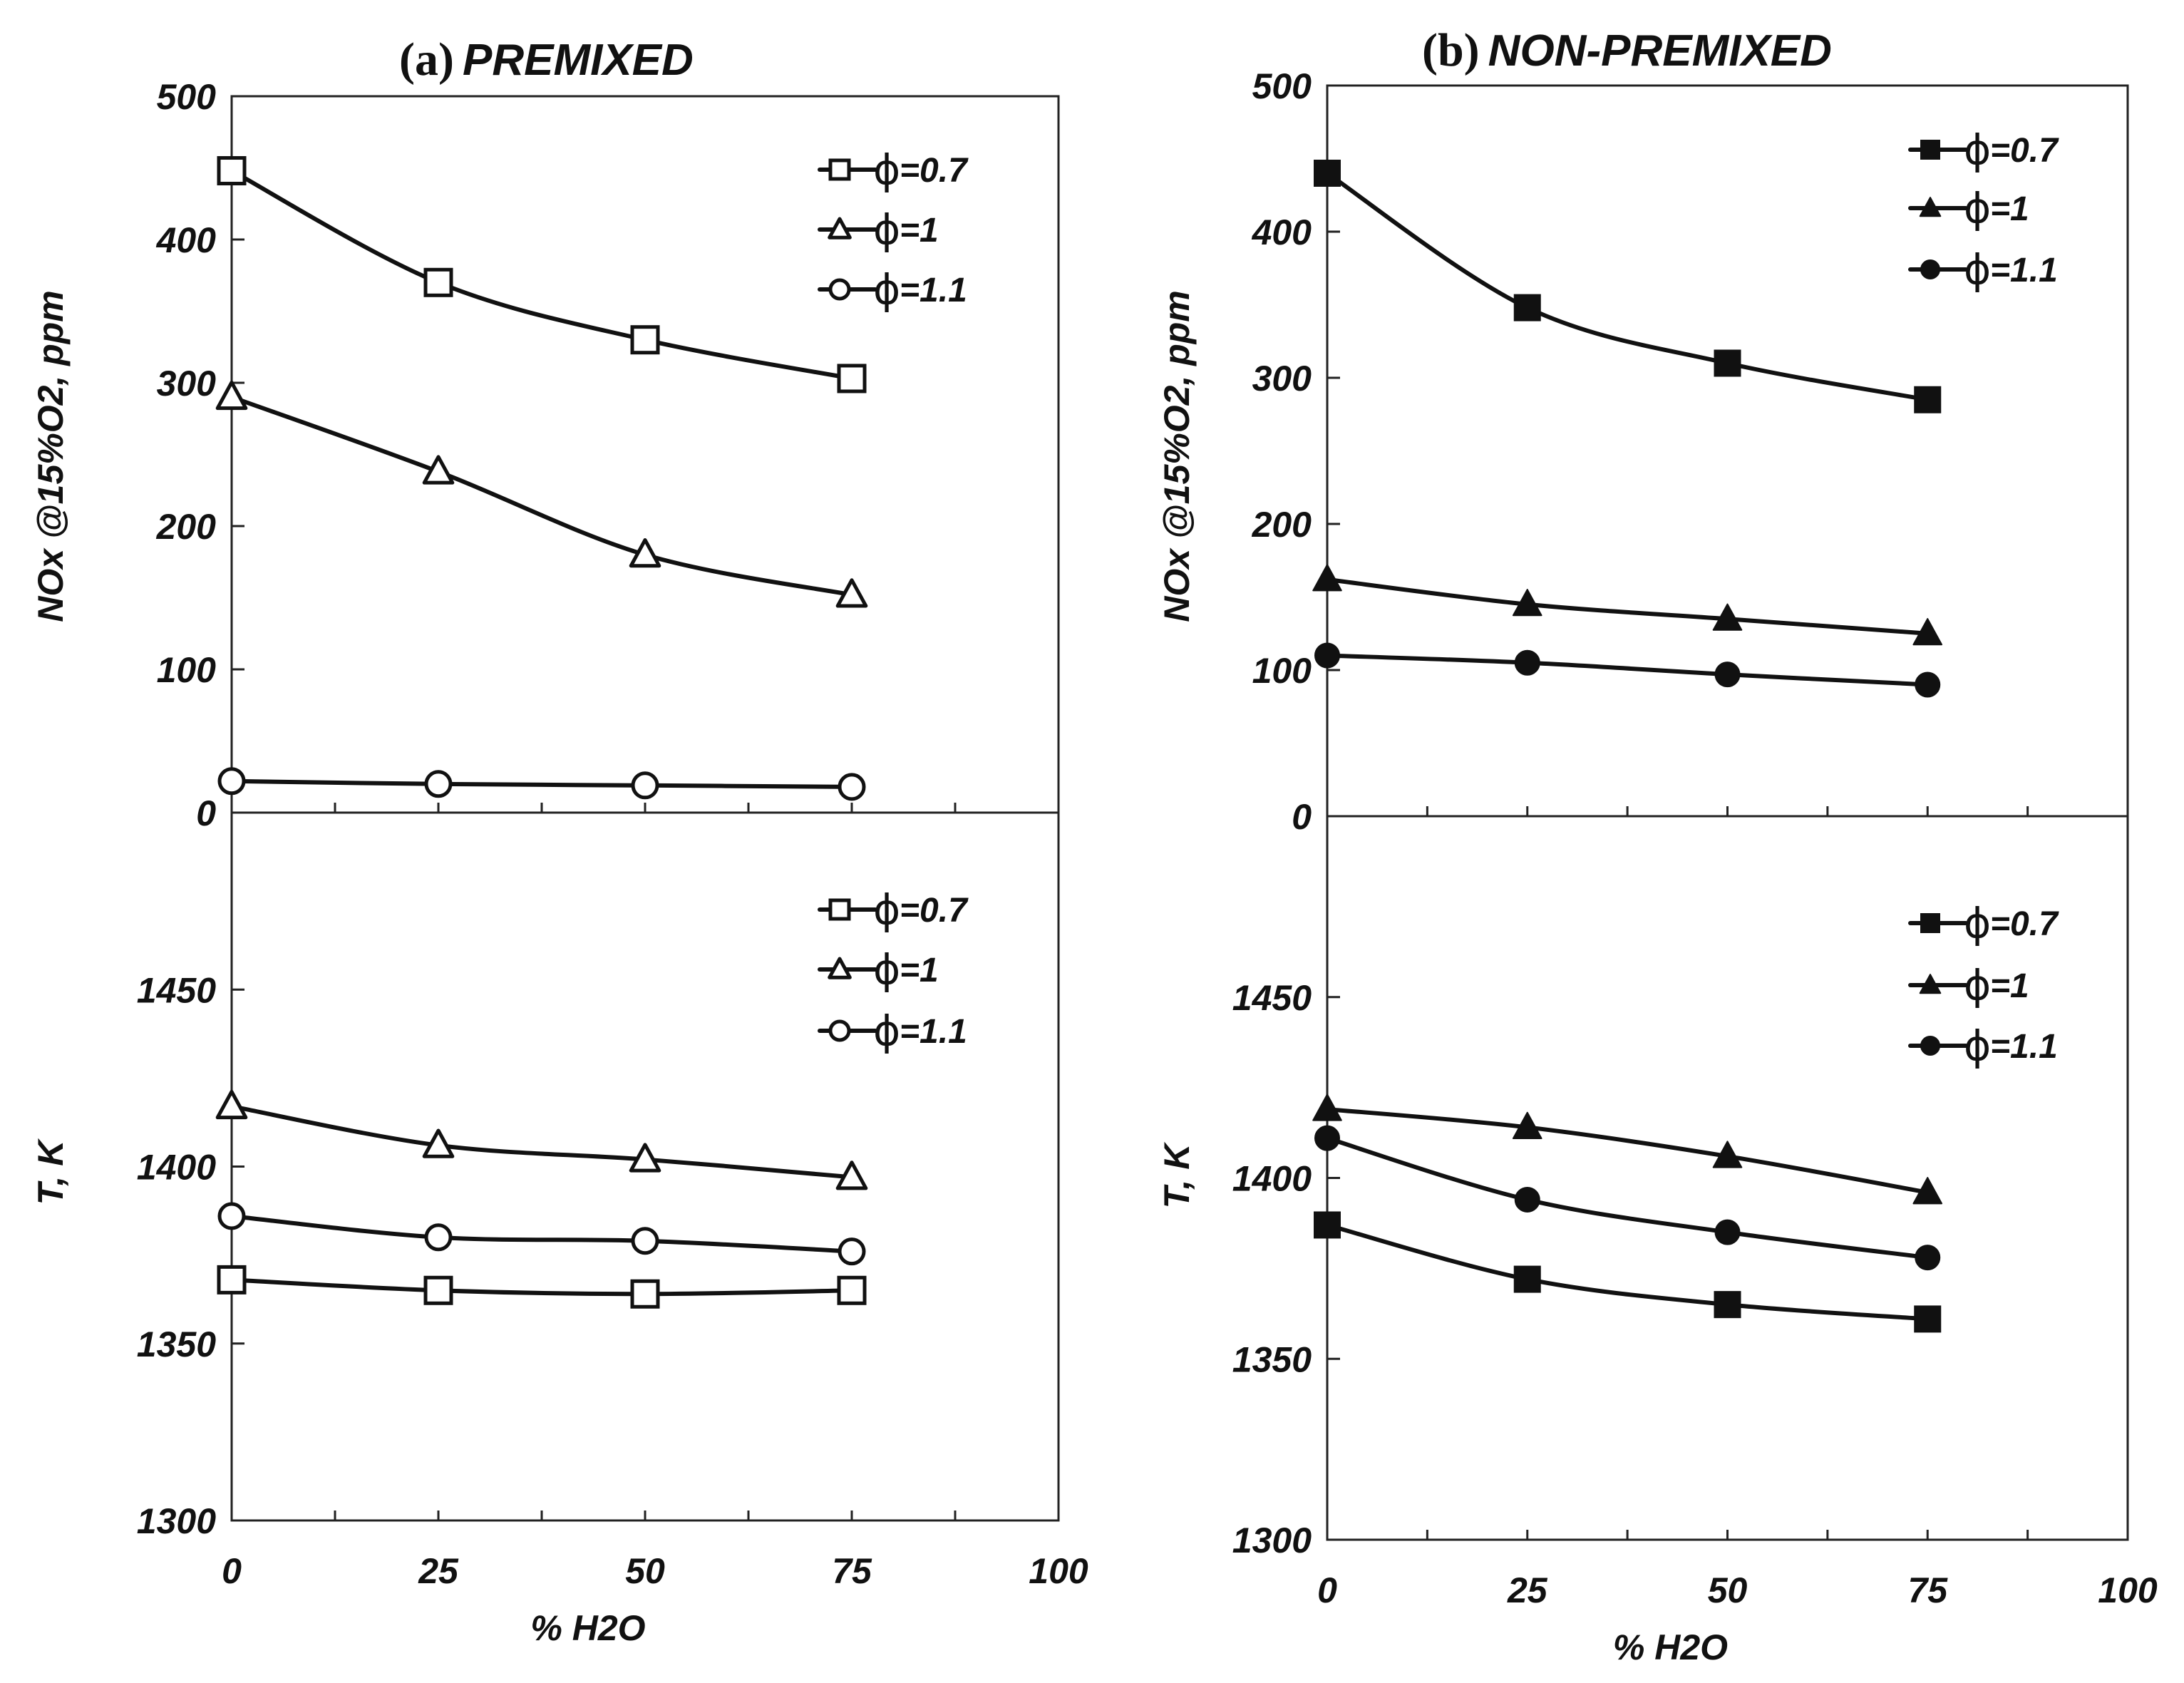  Describe the element at coordinates (2024, 270) in the screenshot. I see `legend-label: =1.1` at that location.